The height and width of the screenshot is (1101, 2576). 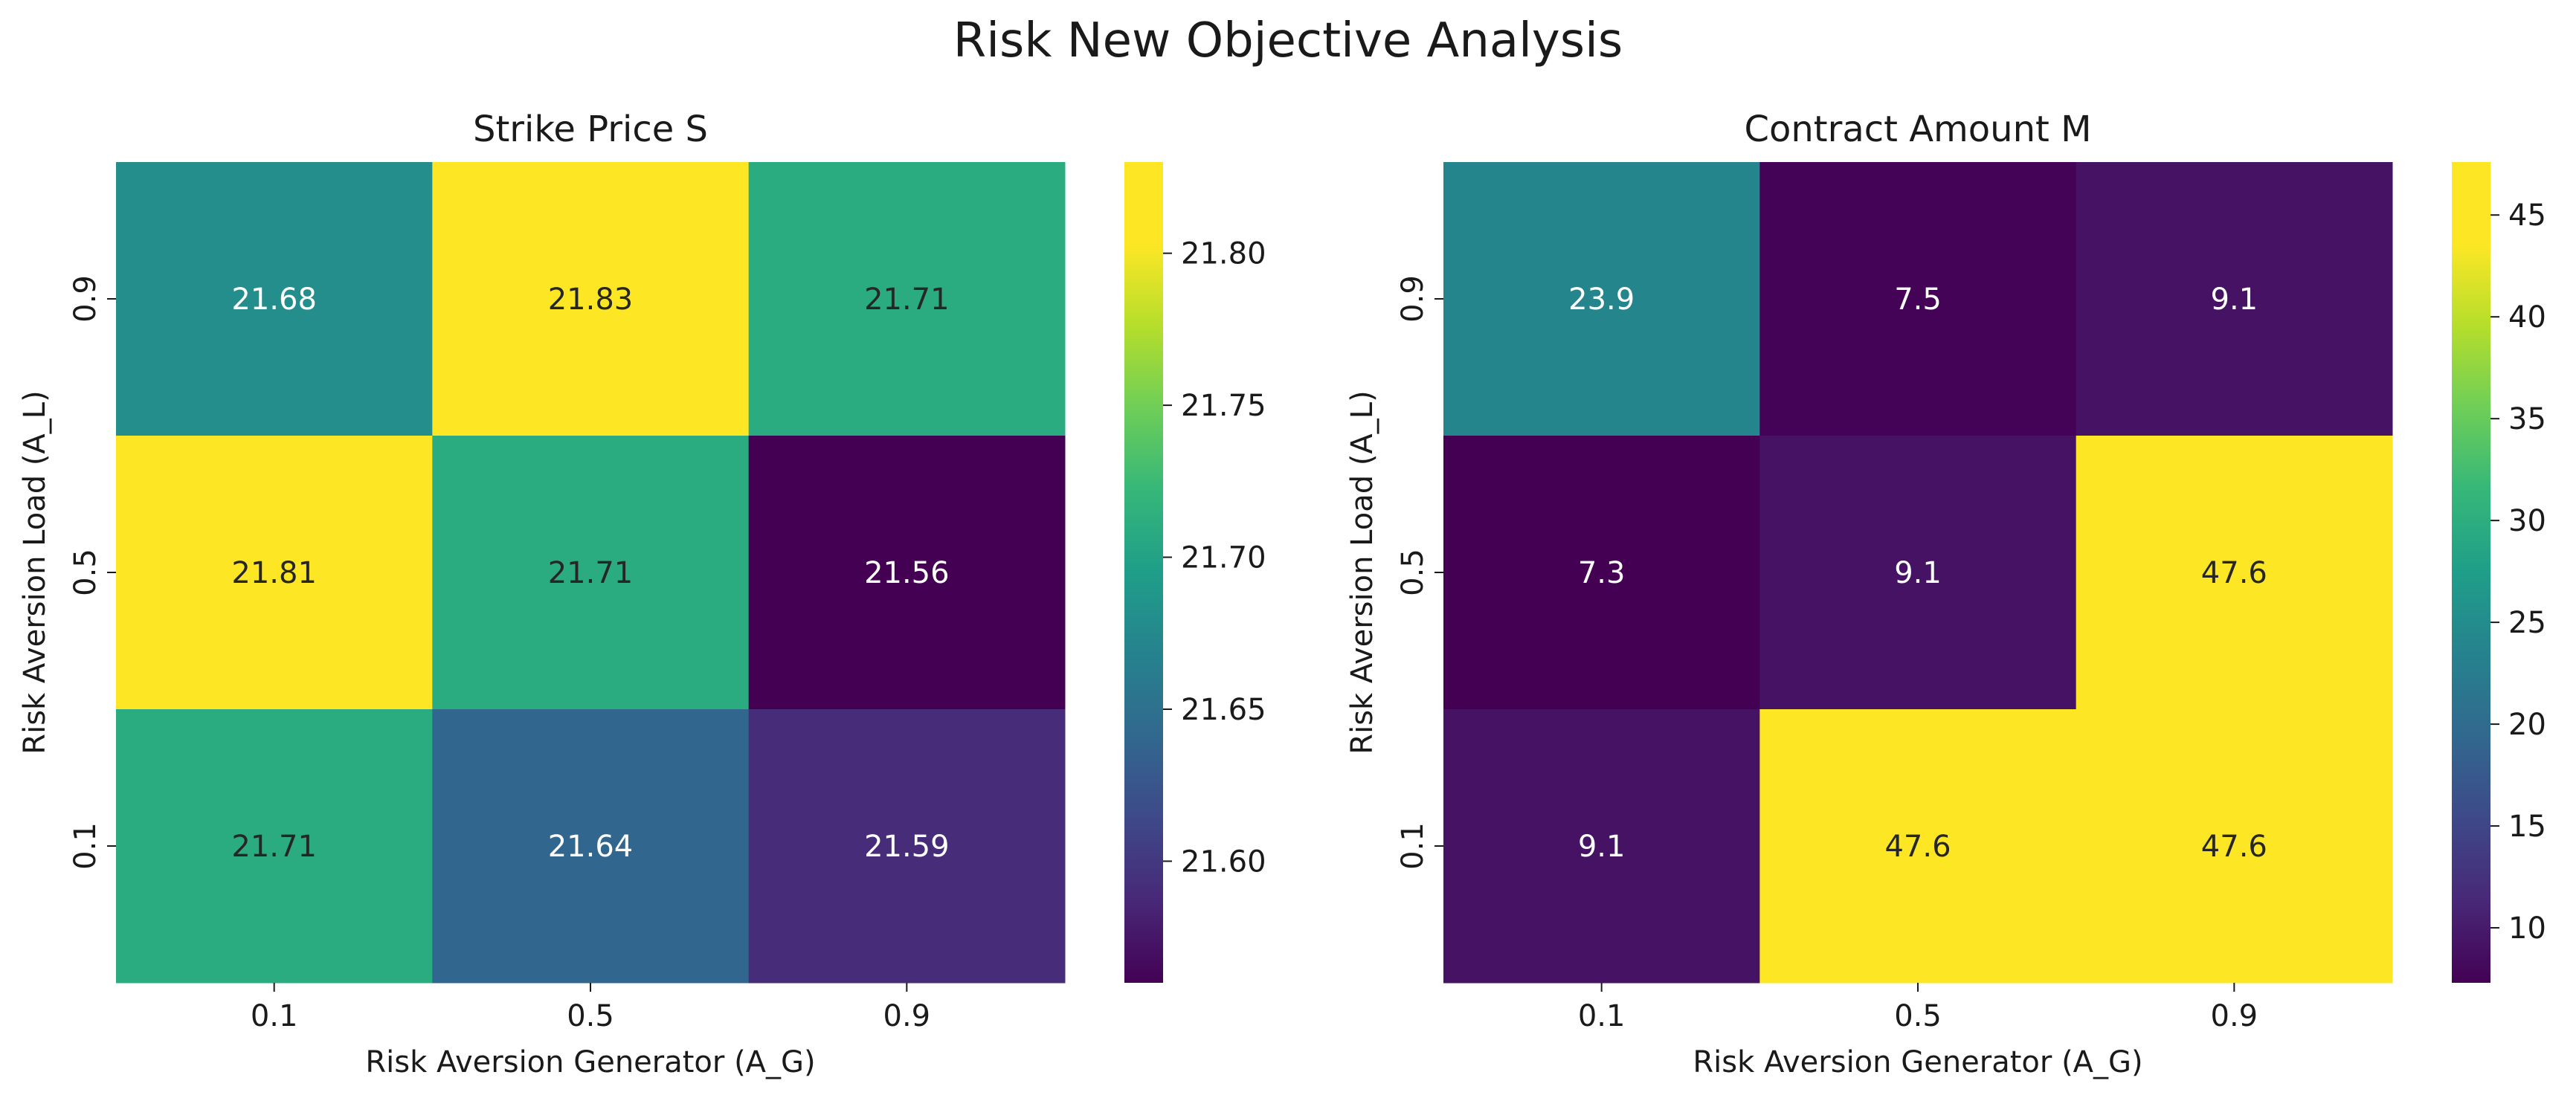 I want to click on cell-label: 21.64, so click(x=591, y=847).